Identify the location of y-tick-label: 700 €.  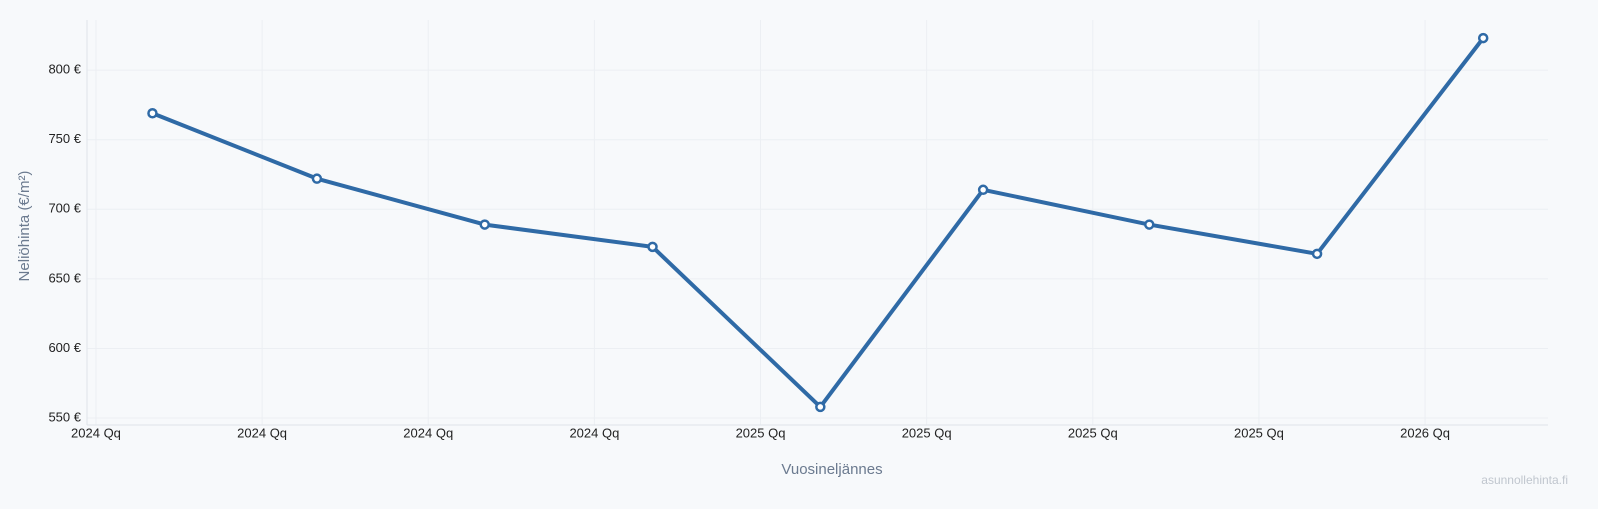
(64, 208).